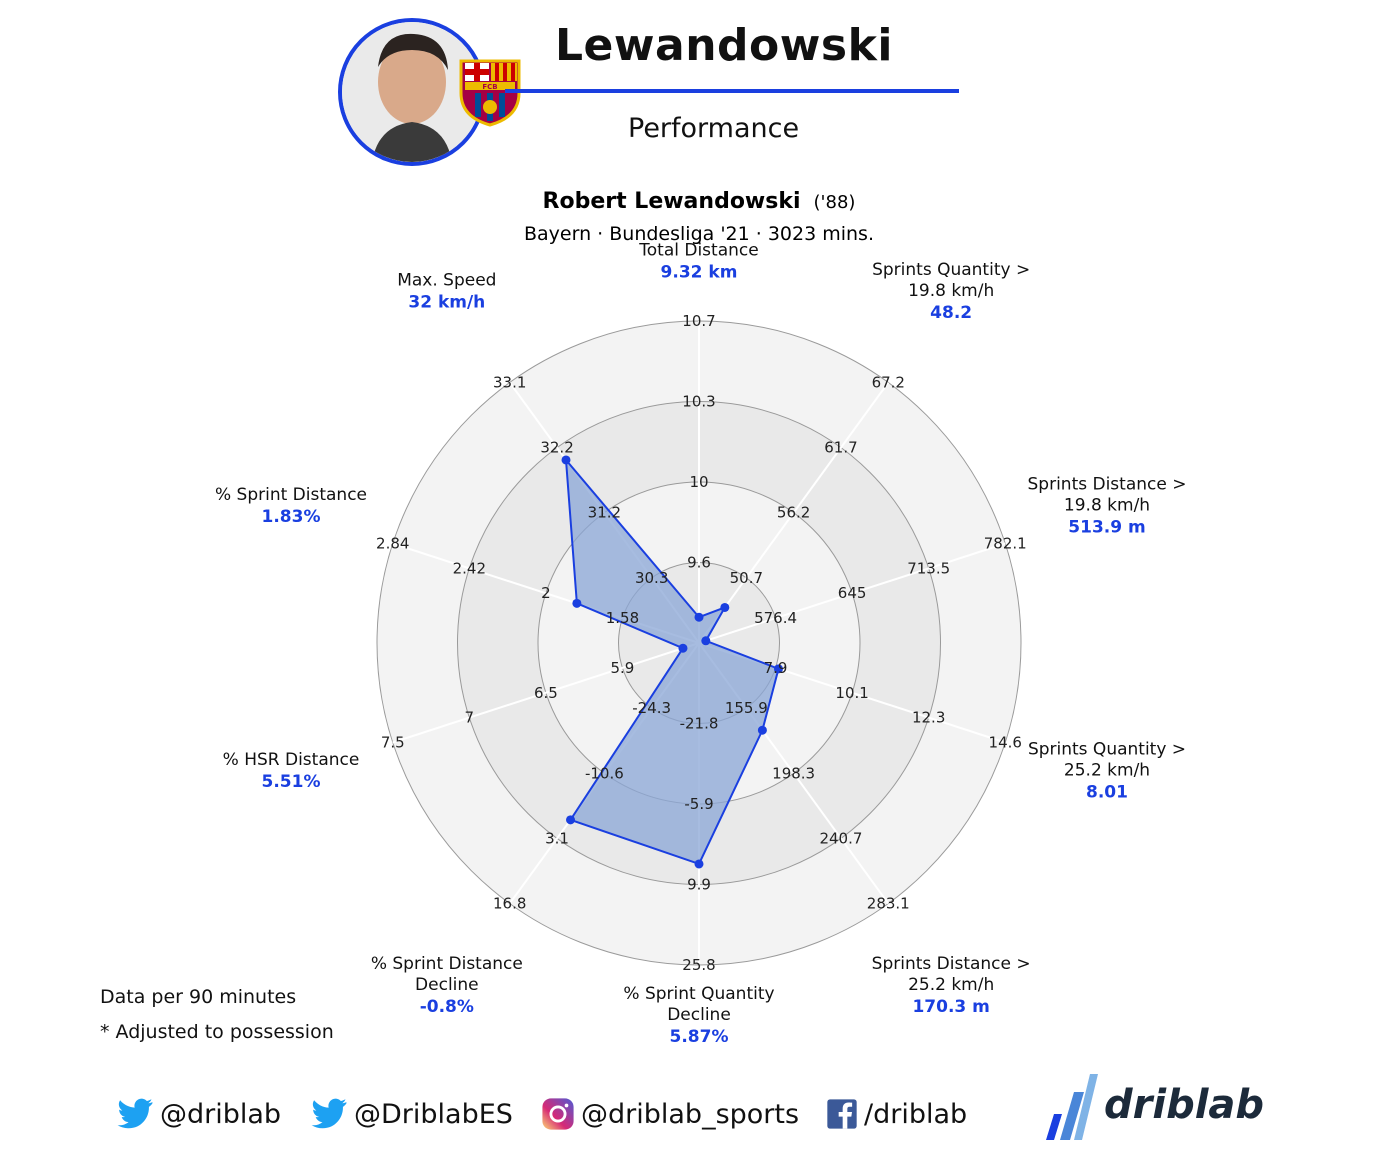 This screenshot has height=1158, width=1382. I want to click on radar-axis-name: Total Distance, so click(698, 251).